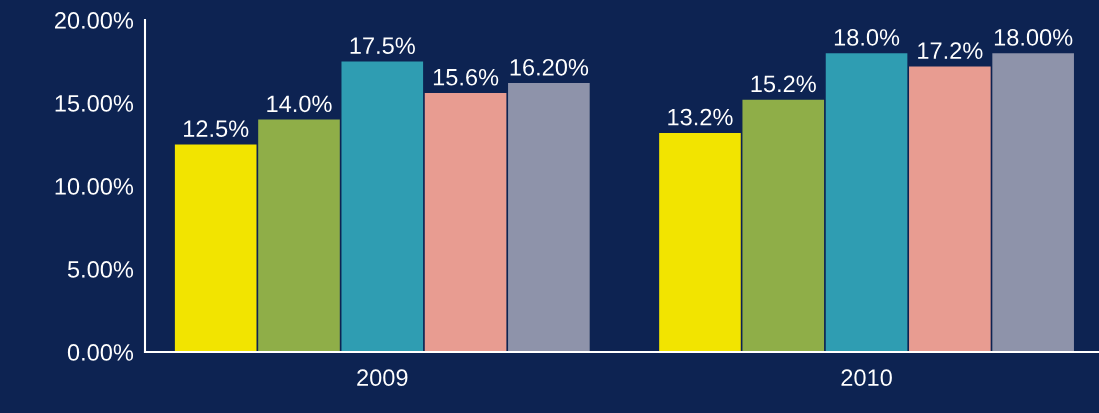 Image resolution: width=1099 pixels, height=413 pixels. Describe the element at coordinates (950, 50) in the screenshot. I see `data-label: 17.2%` at that location.